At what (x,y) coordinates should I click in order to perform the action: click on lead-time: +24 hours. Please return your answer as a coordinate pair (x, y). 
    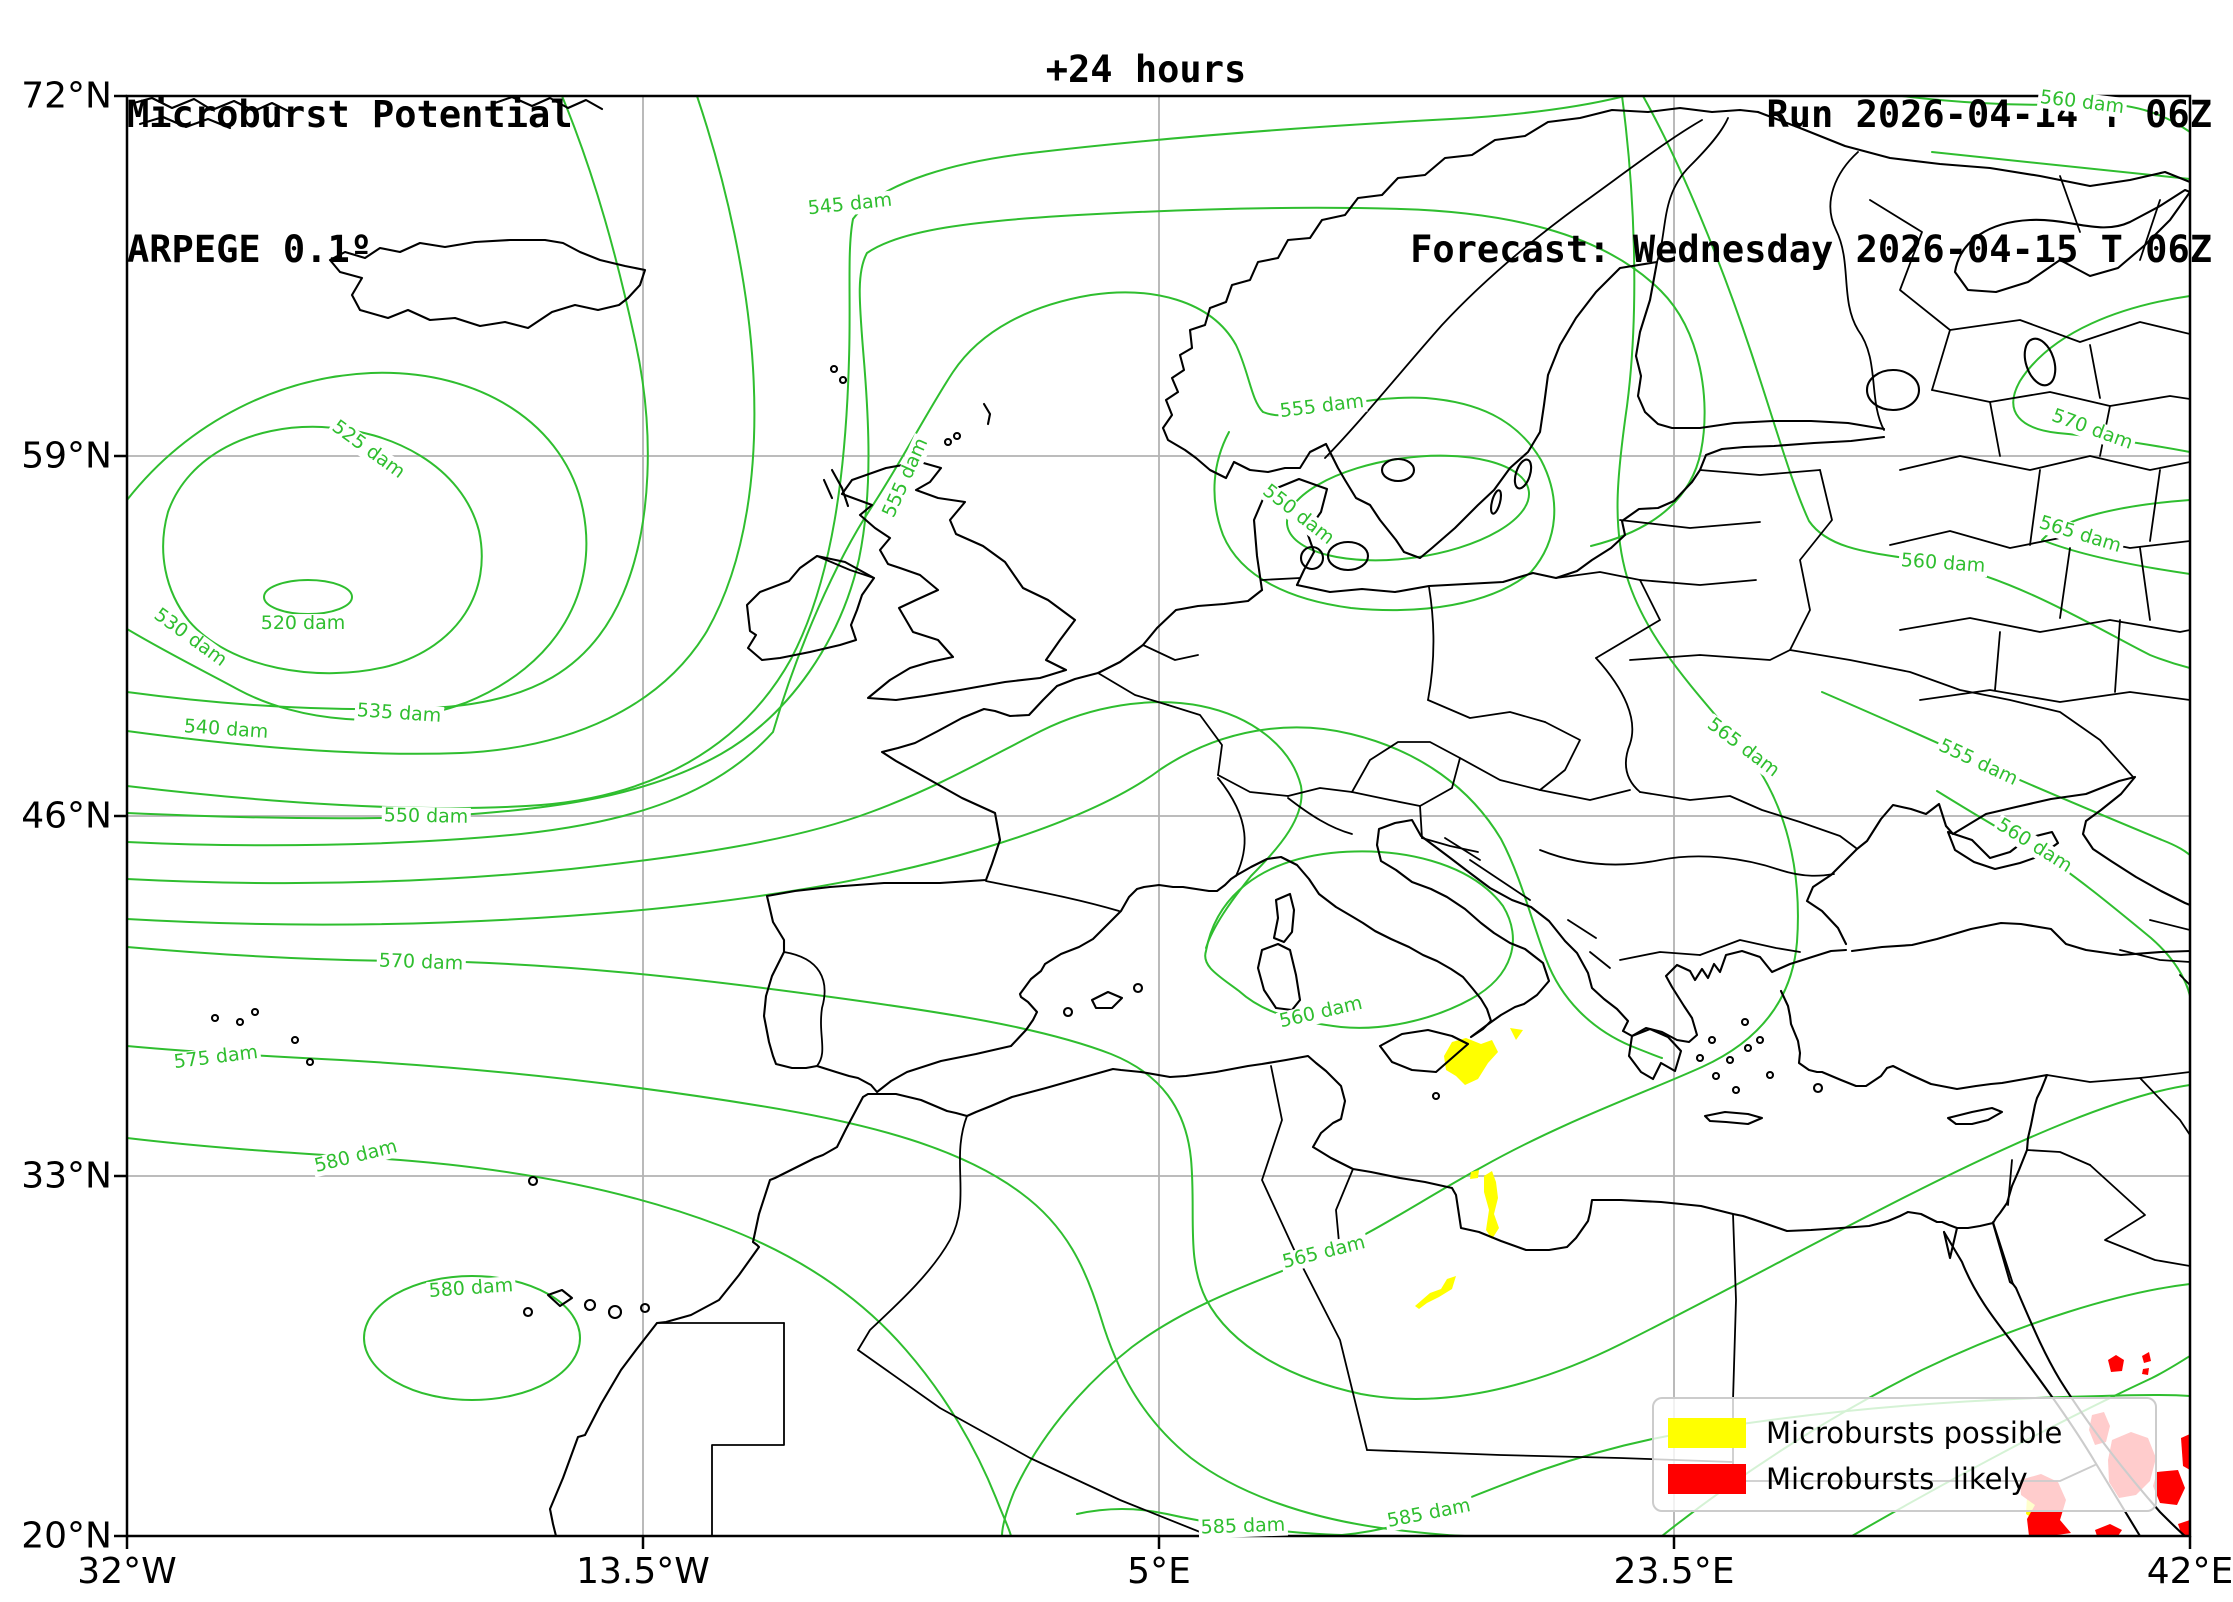
    Looking at the image, I should click on (1146, 69).